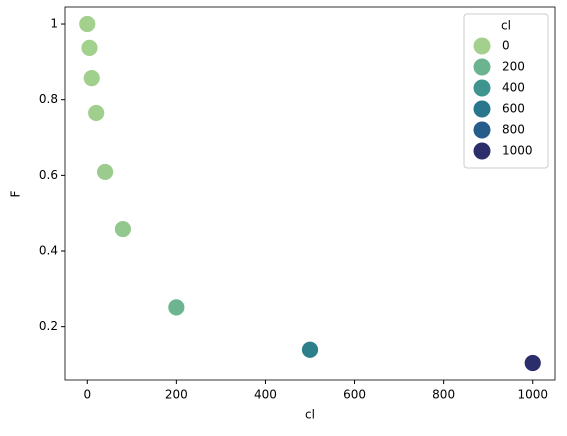 The width and height of the screenshot is (567, 436). I want to click on y-tick-label: 0.4, so click(48, 251).